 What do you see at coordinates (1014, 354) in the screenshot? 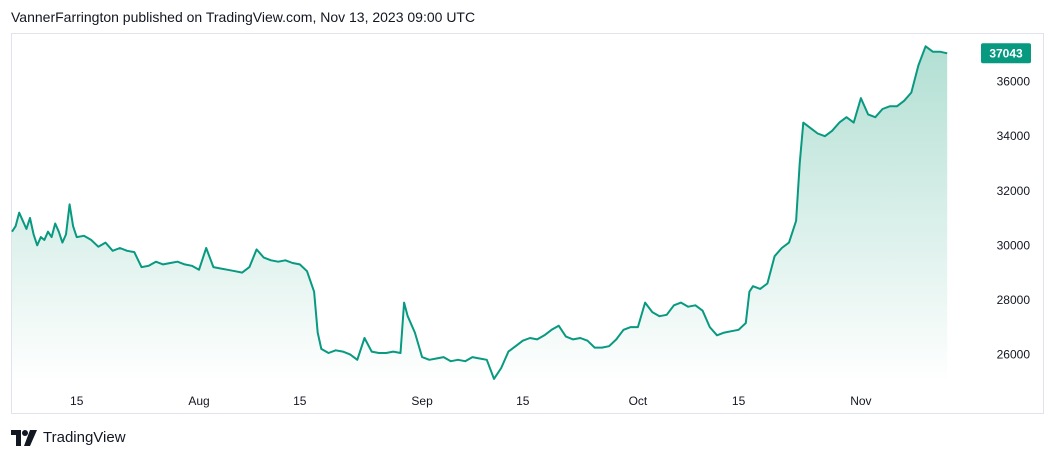
I see `y-tick-label: 26000` at bounding box center [1014, 354].